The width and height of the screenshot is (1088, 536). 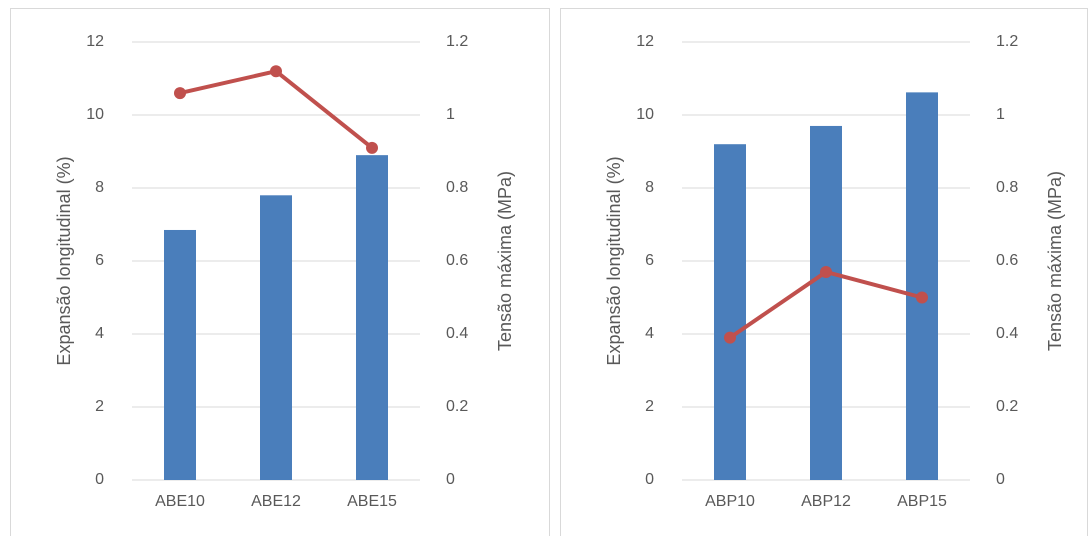 What do you see at coordinates (922, 501) in the screenshot?
I see `x-tick-label: ABP15` at bounding box center [922, 501].